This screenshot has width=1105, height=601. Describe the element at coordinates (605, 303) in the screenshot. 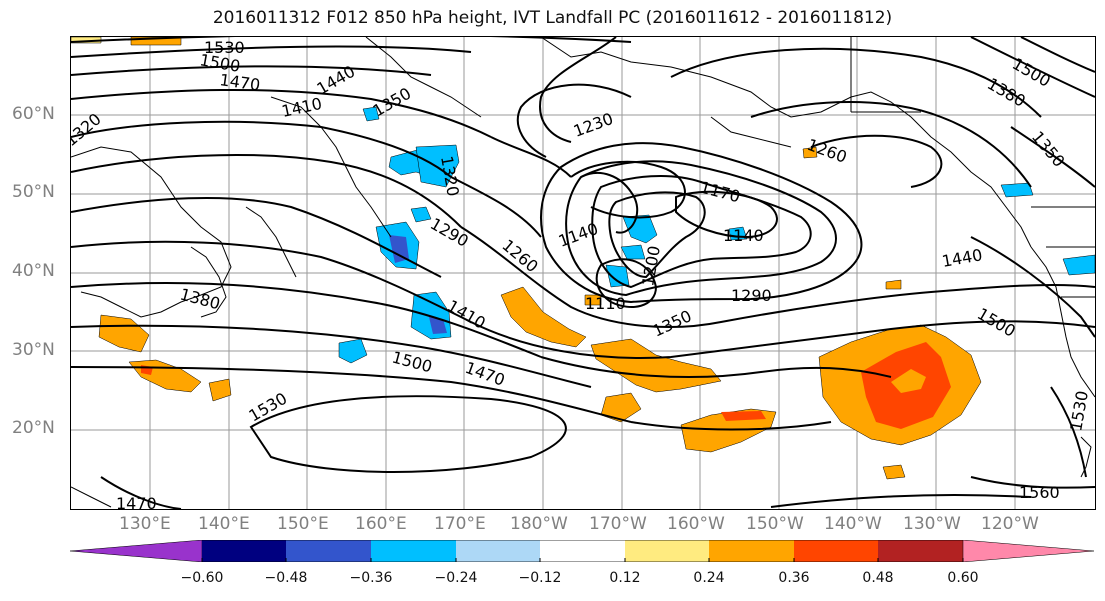

I see `contour-label: 1110` at that location.